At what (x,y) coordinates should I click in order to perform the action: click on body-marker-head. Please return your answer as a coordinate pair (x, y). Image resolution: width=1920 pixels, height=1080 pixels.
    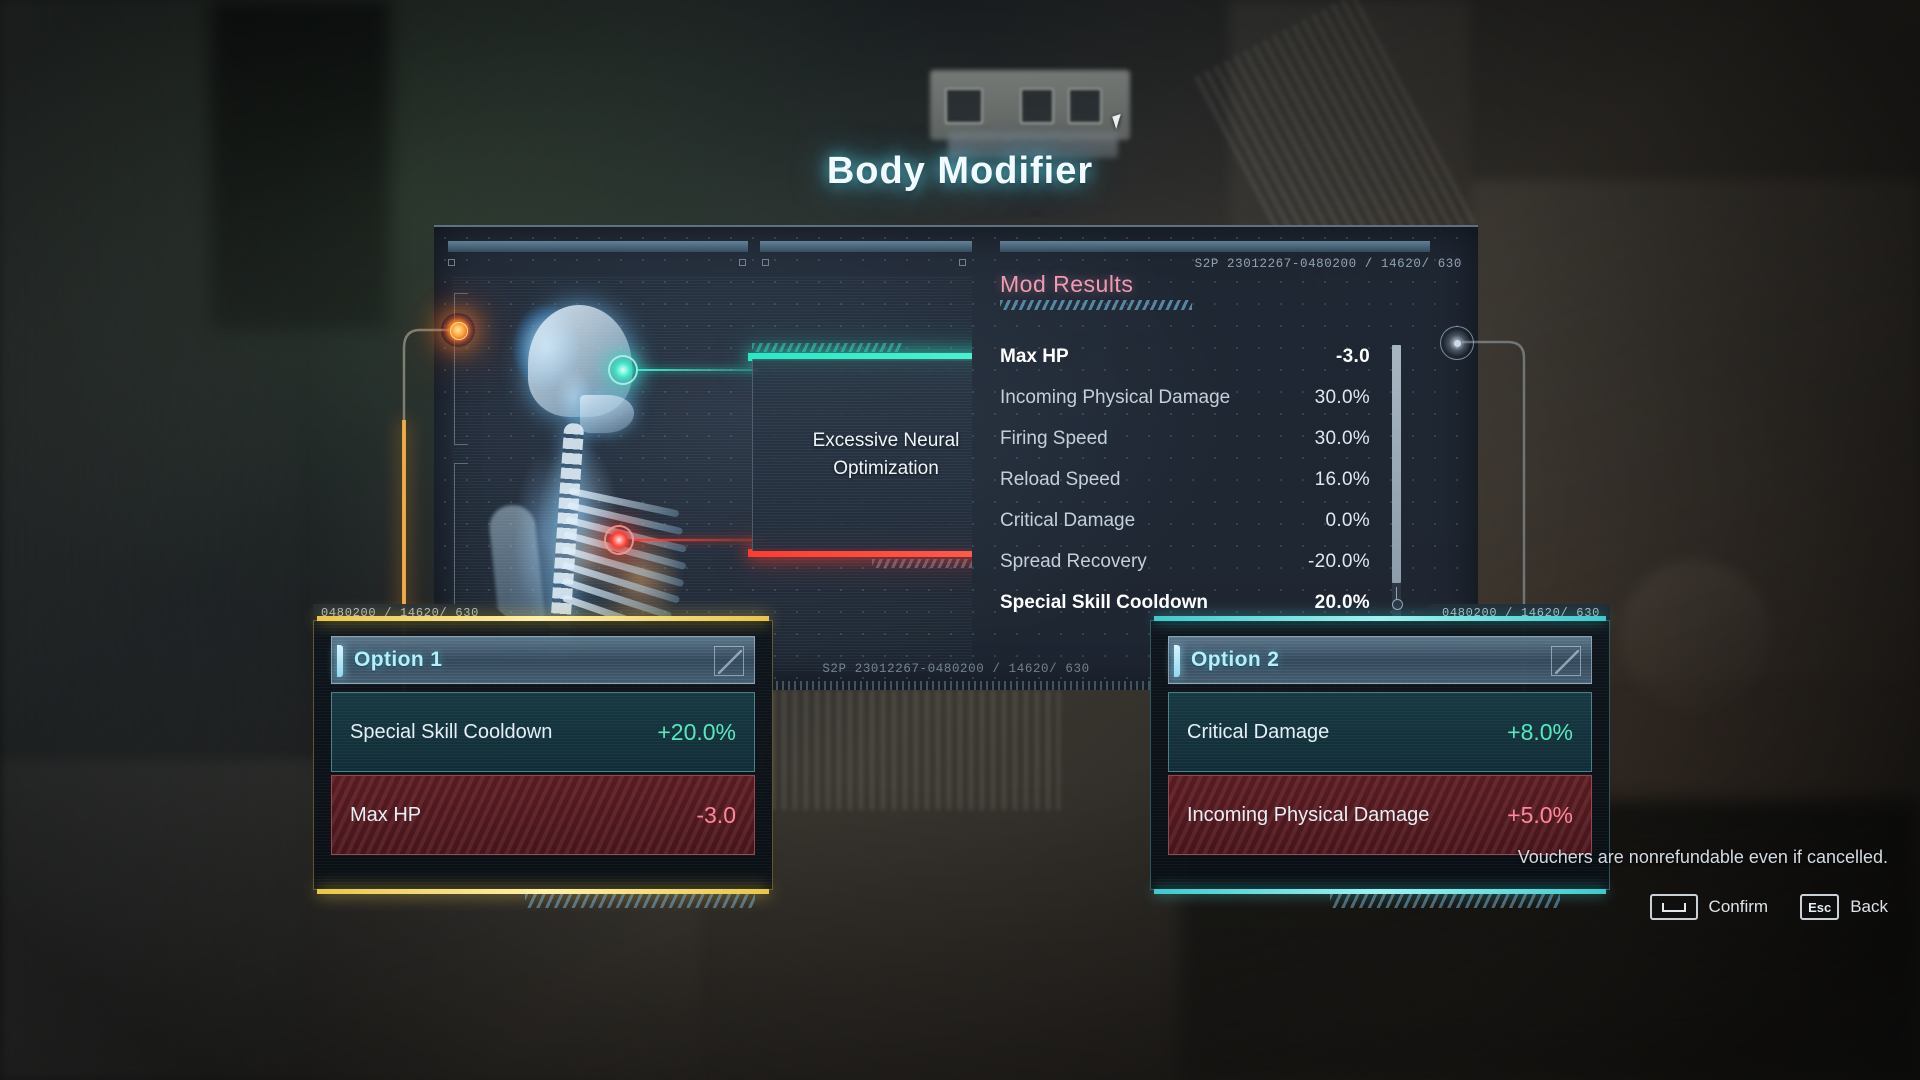
    Looking at the image, I should click on (623, 370).